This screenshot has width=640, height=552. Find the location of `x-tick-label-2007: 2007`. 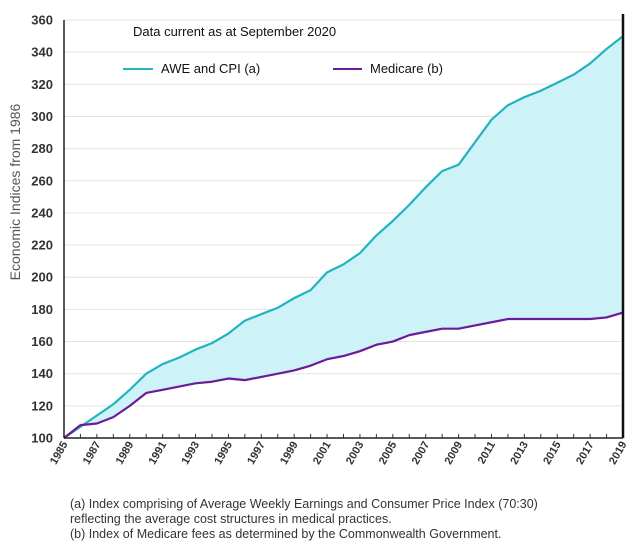

x-tick-label-2007: 2007 is located at coordinates (421, 453).